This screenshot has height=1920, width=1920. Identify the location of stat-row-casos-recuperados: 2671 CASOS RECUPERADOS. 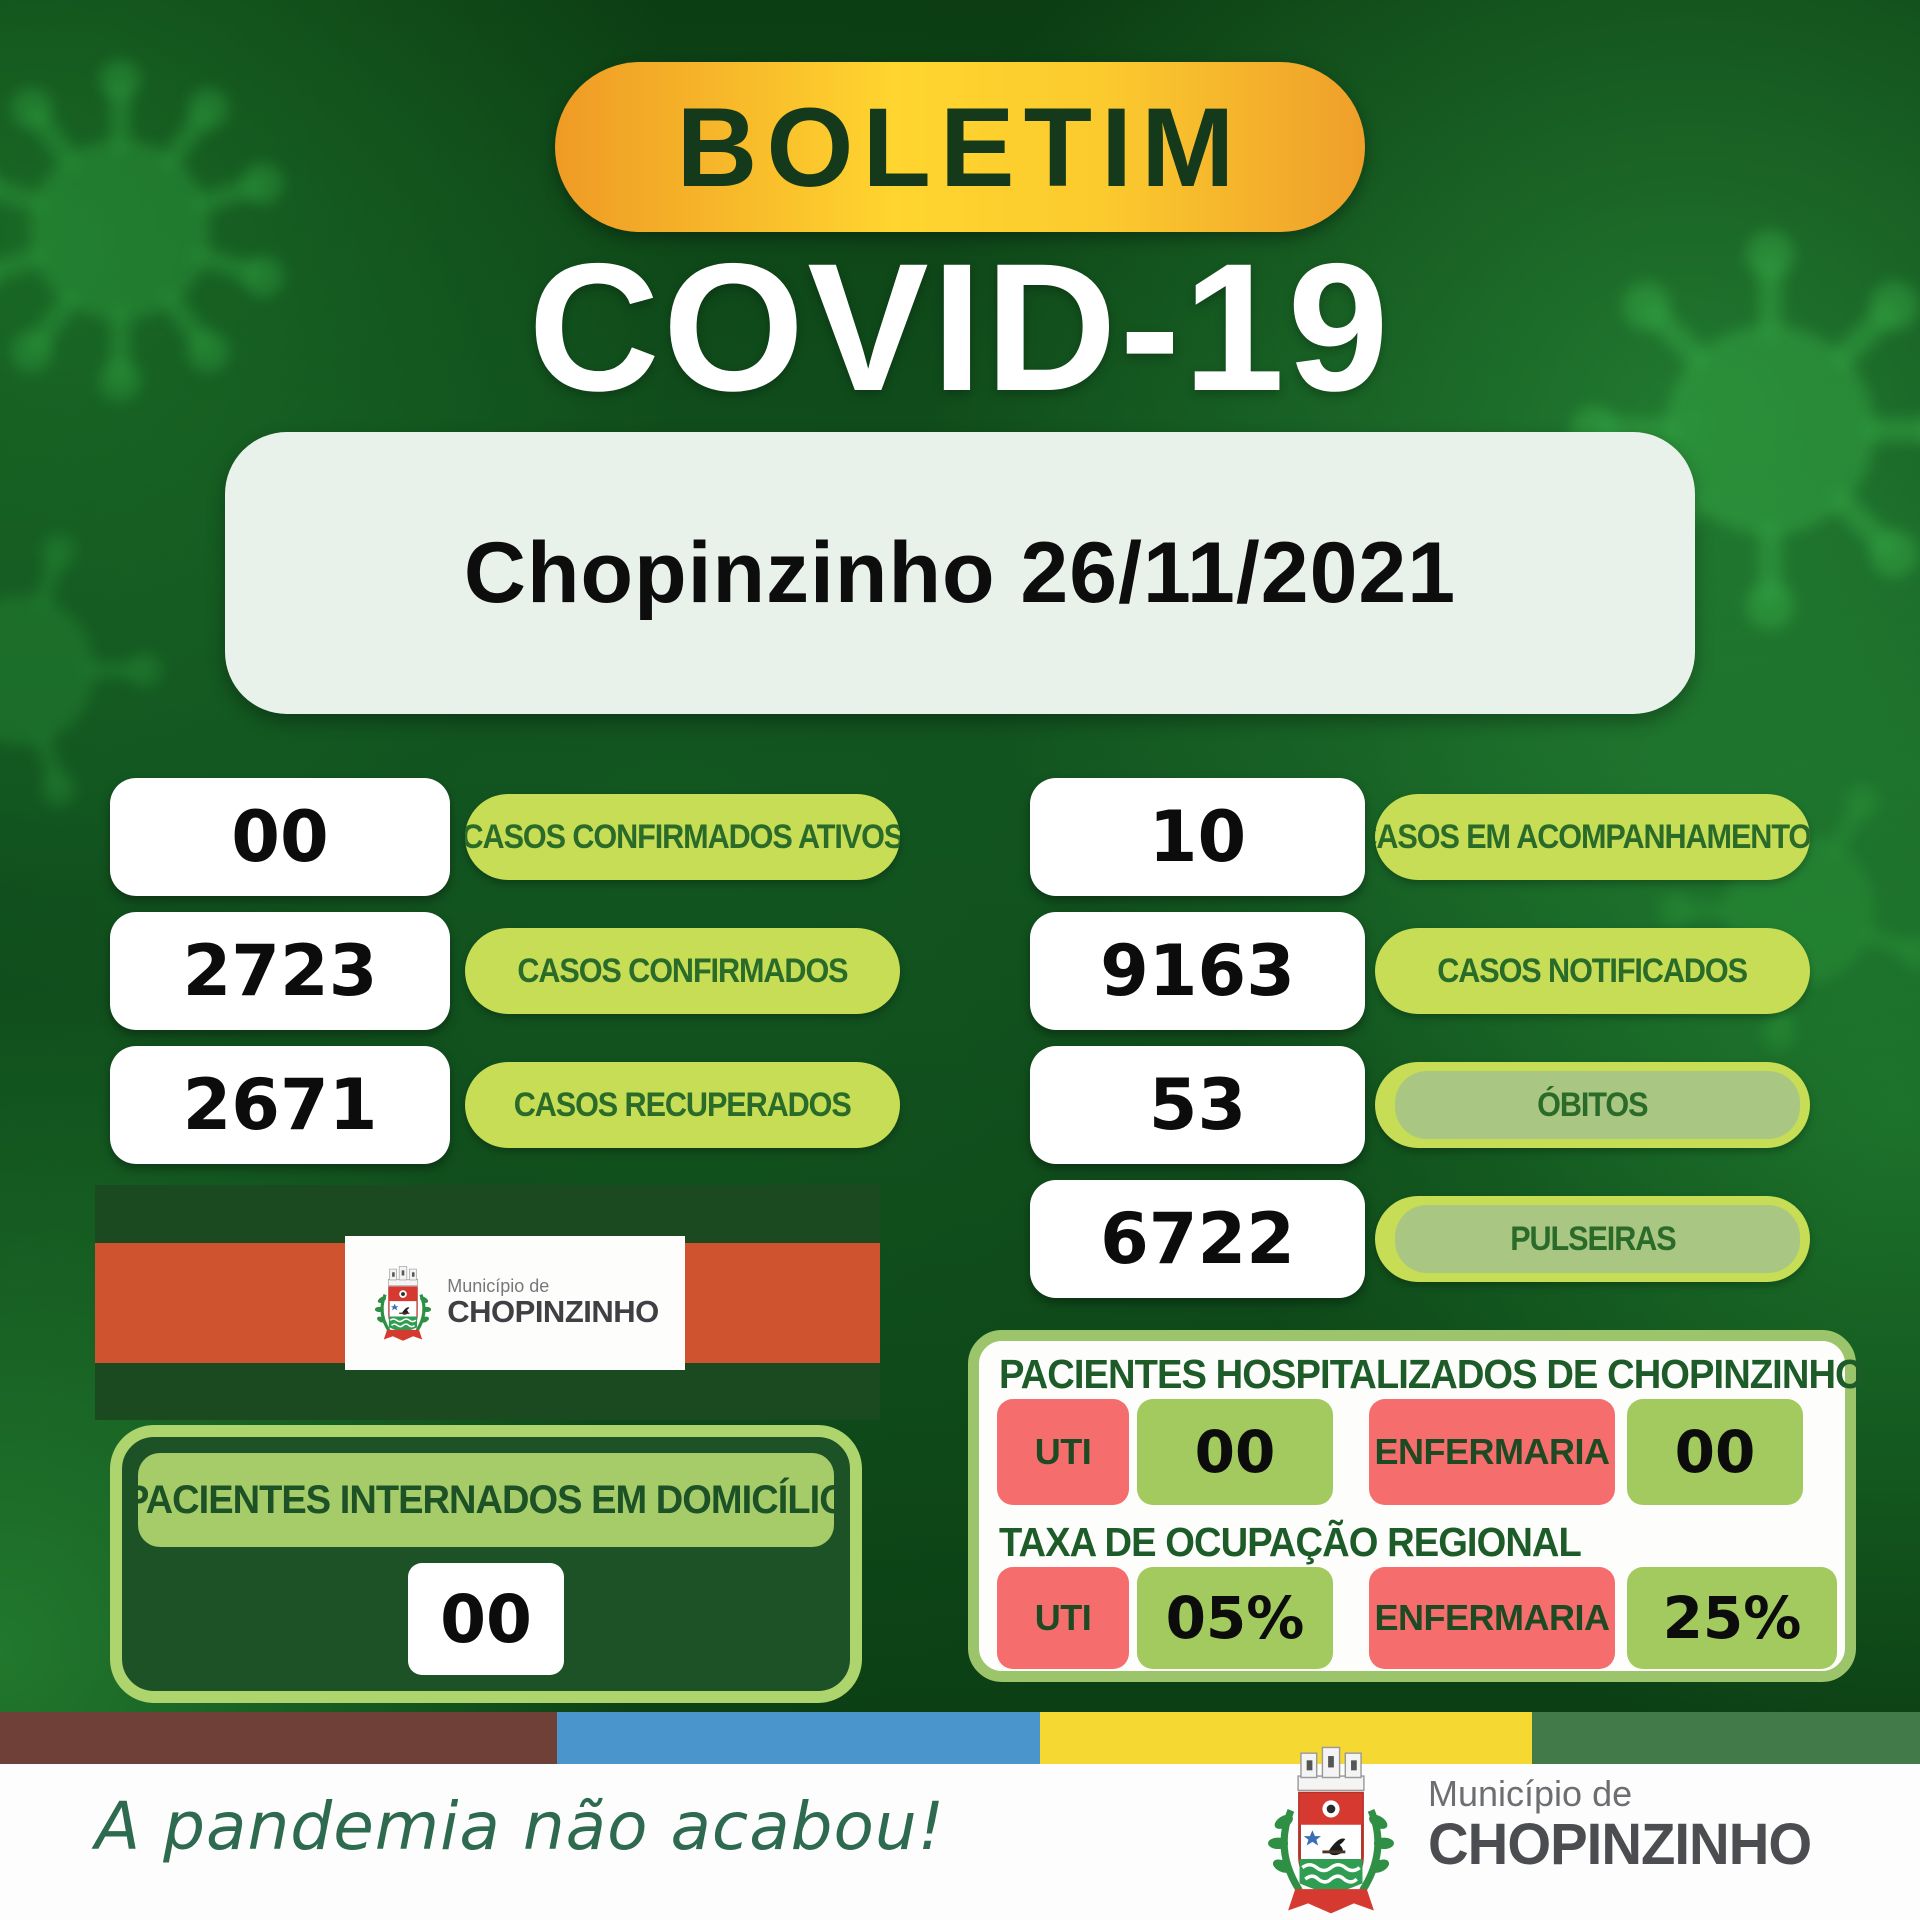
(505, 1105).